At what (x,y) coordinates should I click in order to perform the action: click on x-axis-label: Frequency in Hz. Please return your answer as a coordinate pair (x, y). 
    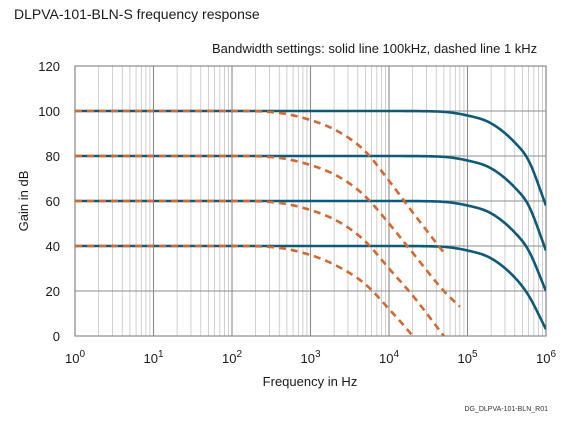
    Looking at the image, I should click on (310, 381).